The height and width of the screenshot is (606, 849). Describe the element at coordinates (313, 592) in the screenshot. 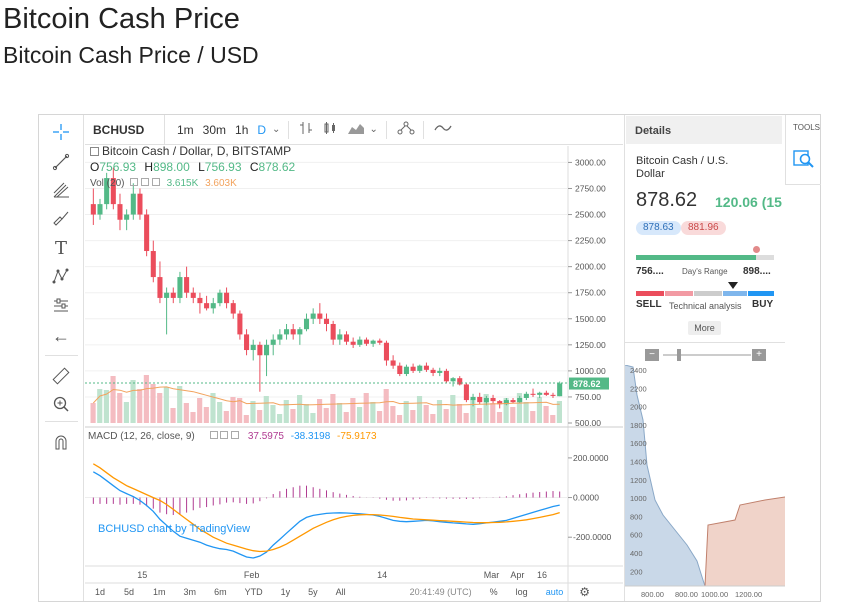

I see `range-5y: 5y` at that location.